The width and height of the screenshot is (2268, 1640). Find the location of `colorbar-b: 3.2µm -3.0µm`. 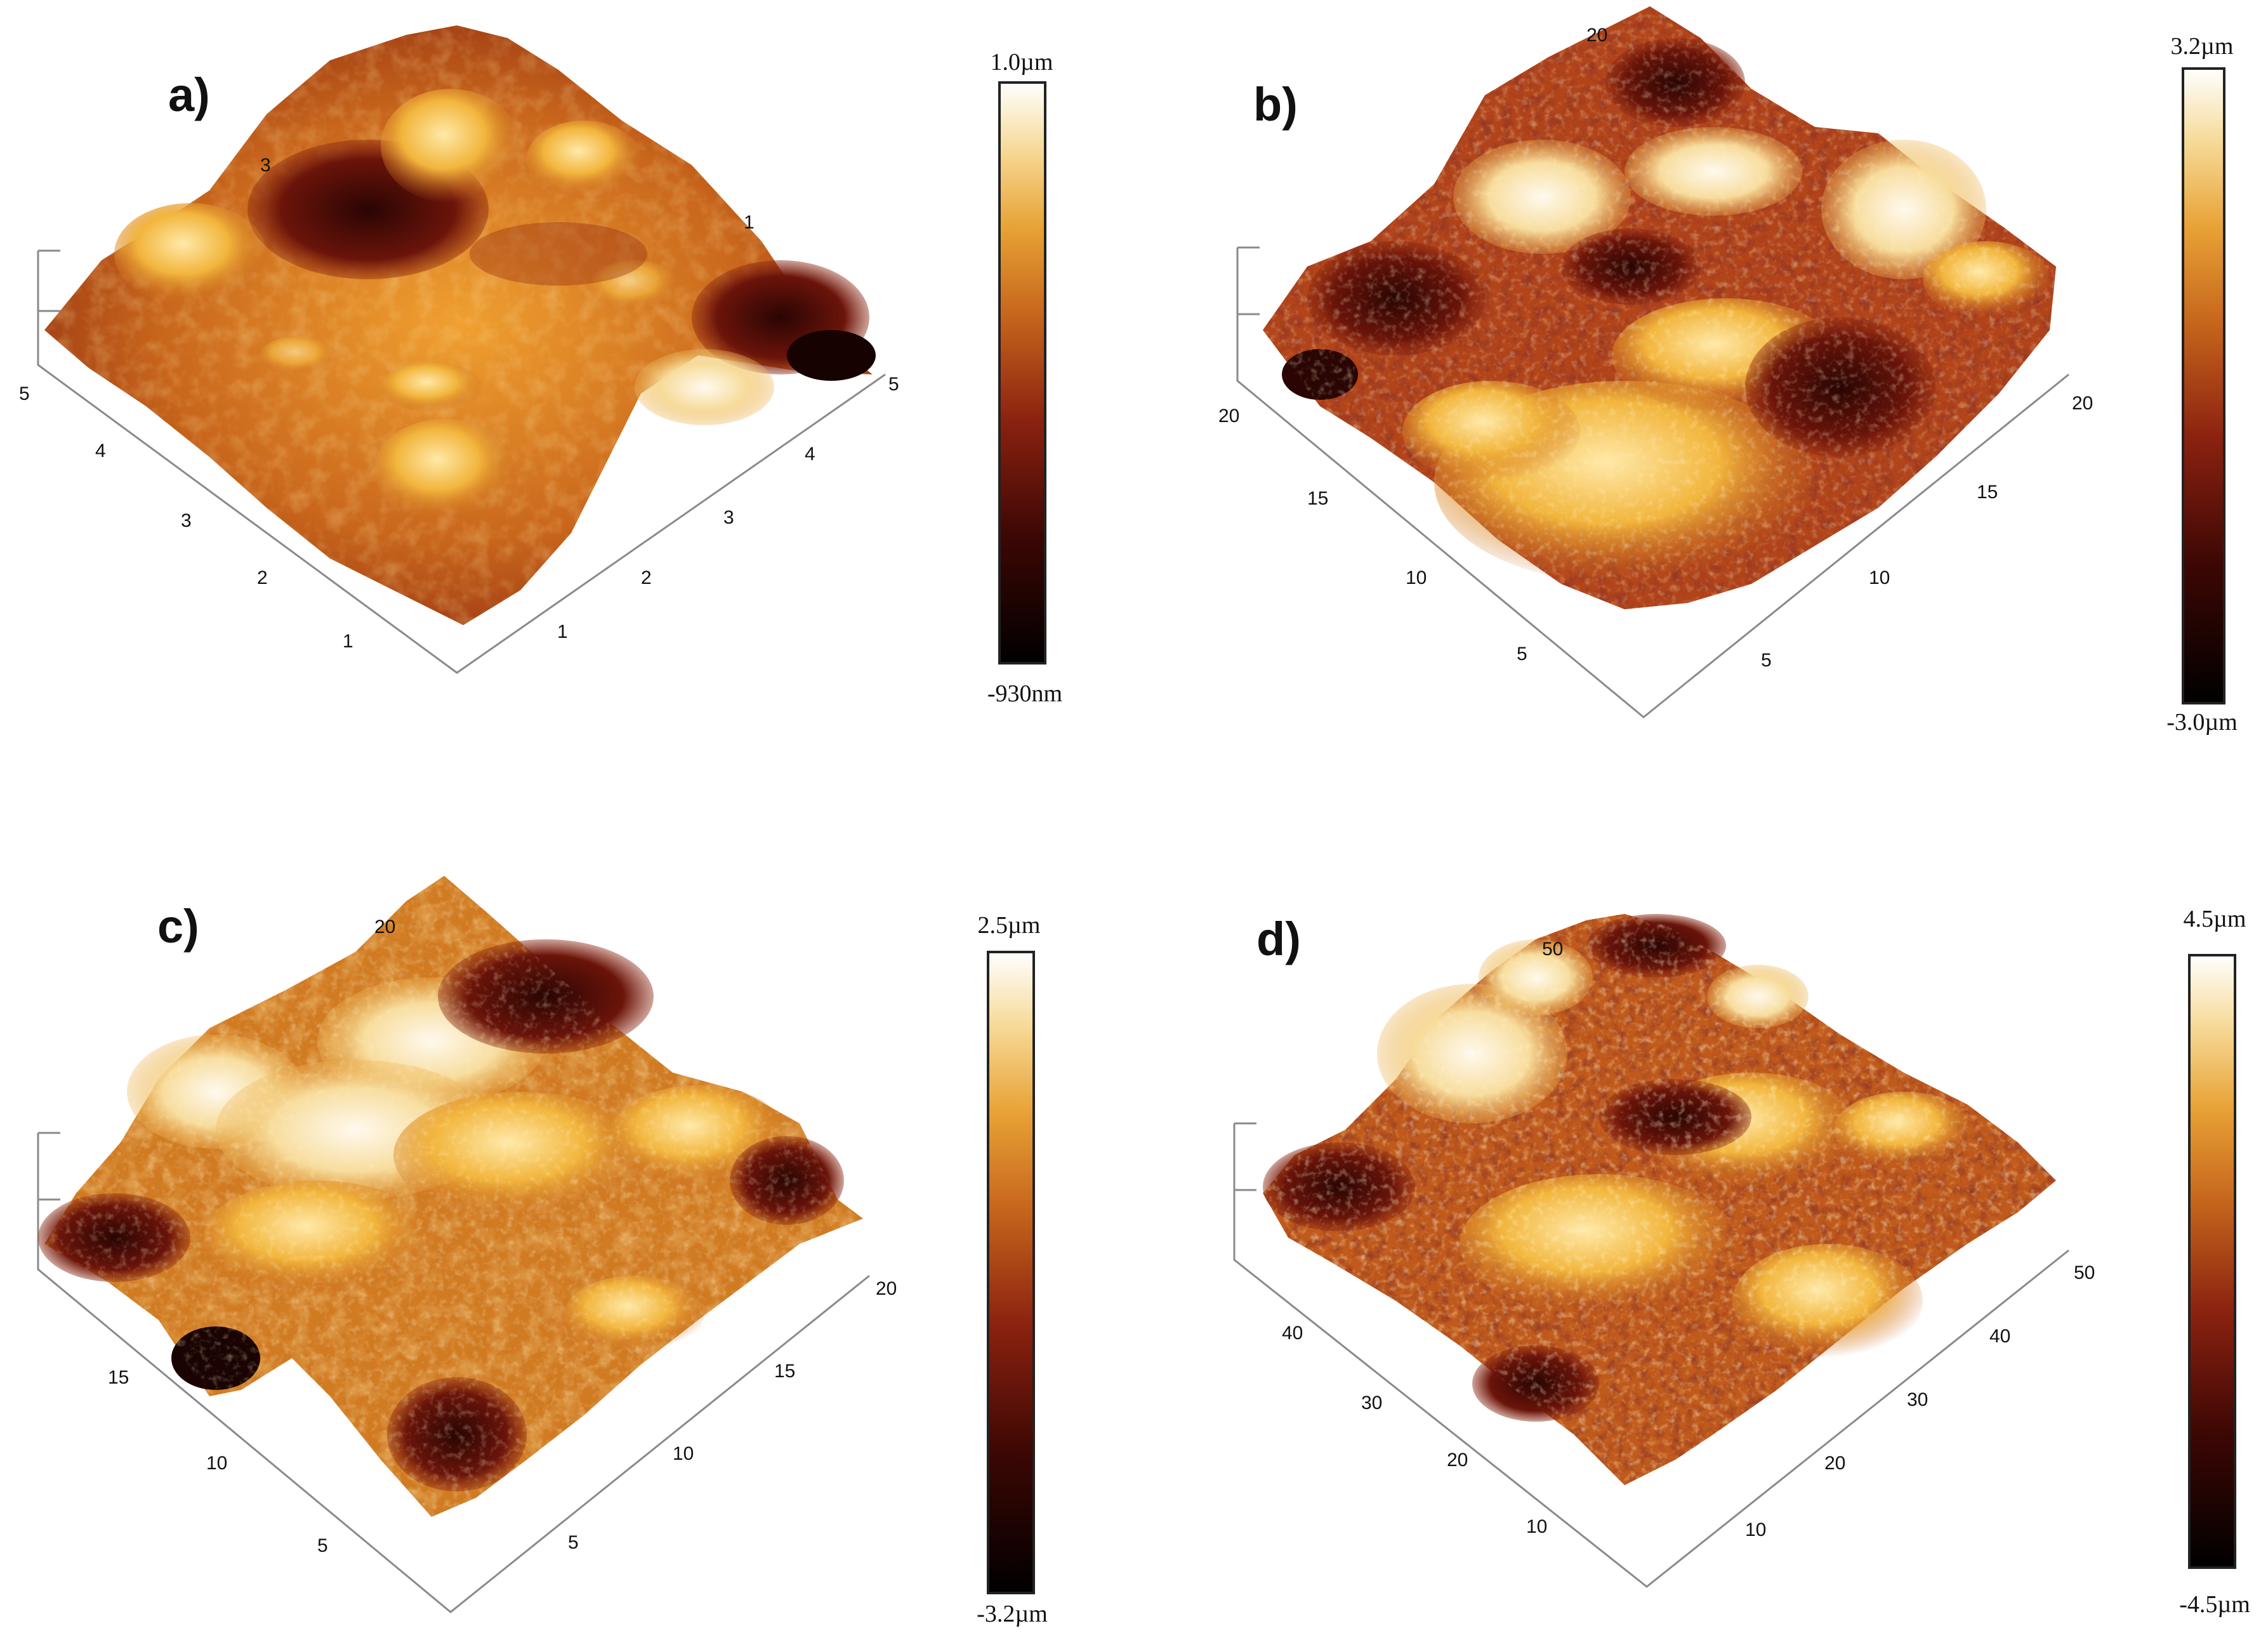

colorbar-b: 3.2µm -3.0µm is located at coordinates (2202, 385).